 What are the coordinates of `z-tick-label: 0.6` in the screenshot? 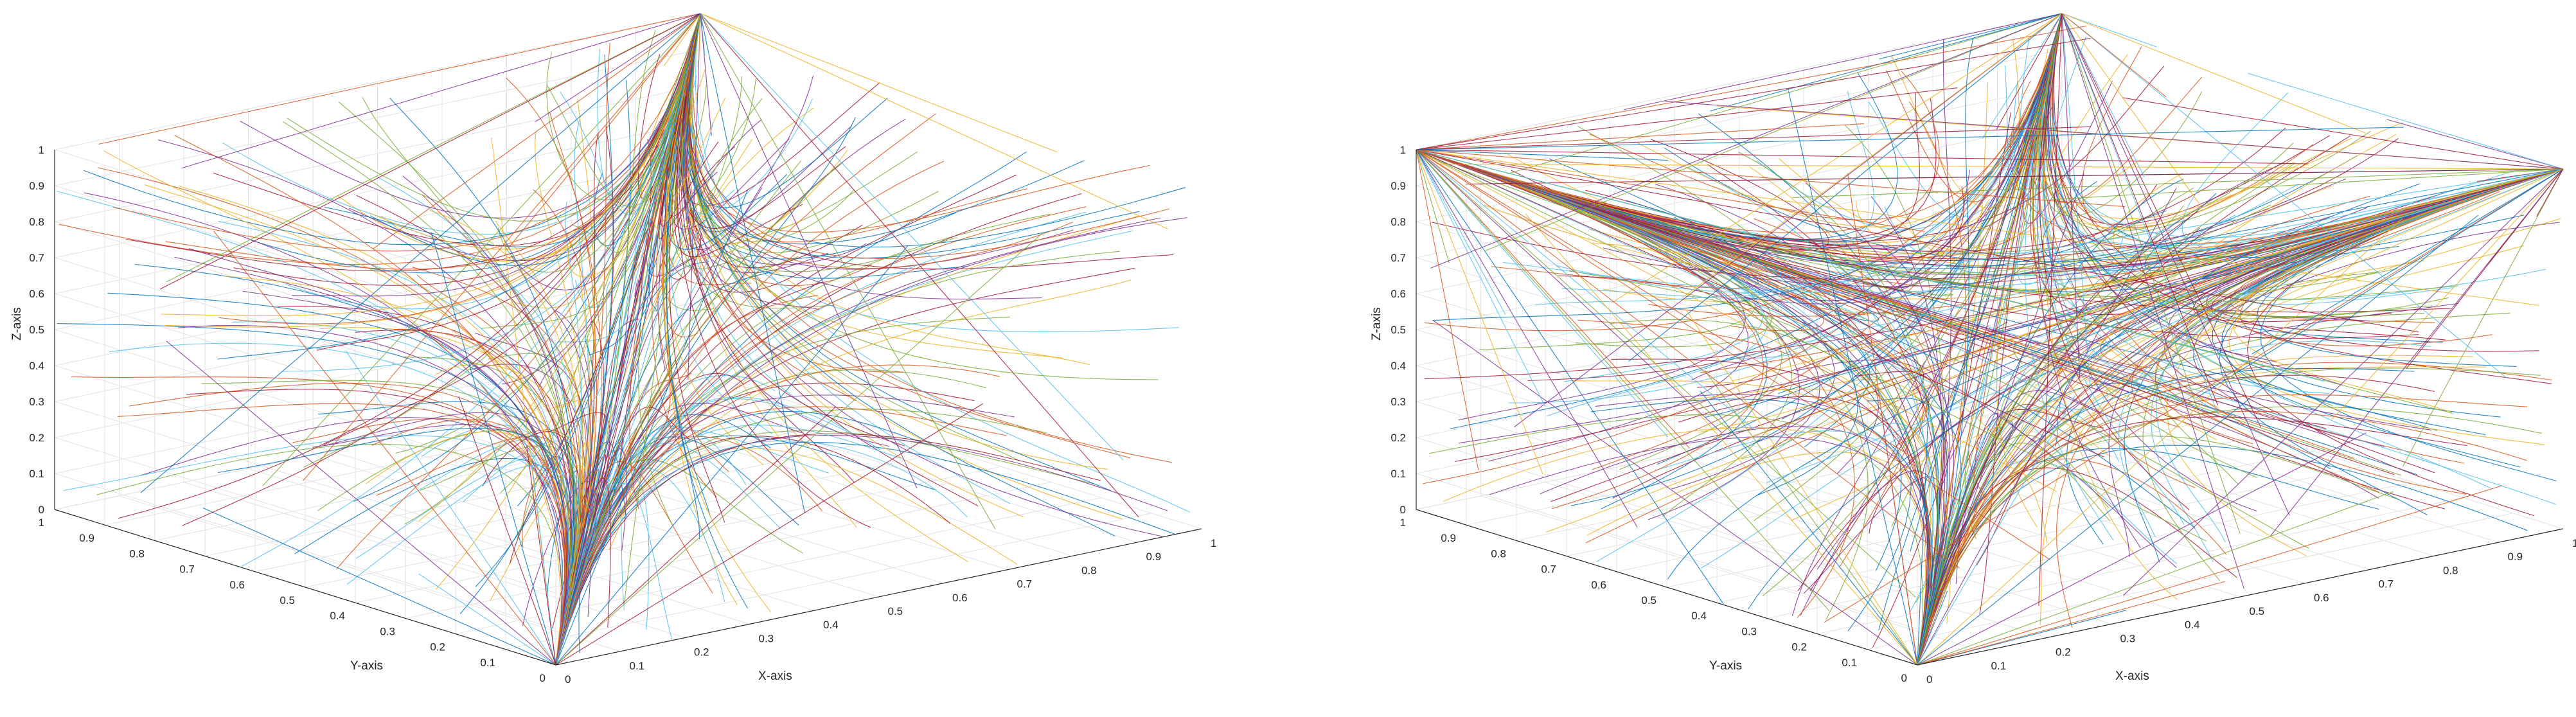 It's located at (37, 294).